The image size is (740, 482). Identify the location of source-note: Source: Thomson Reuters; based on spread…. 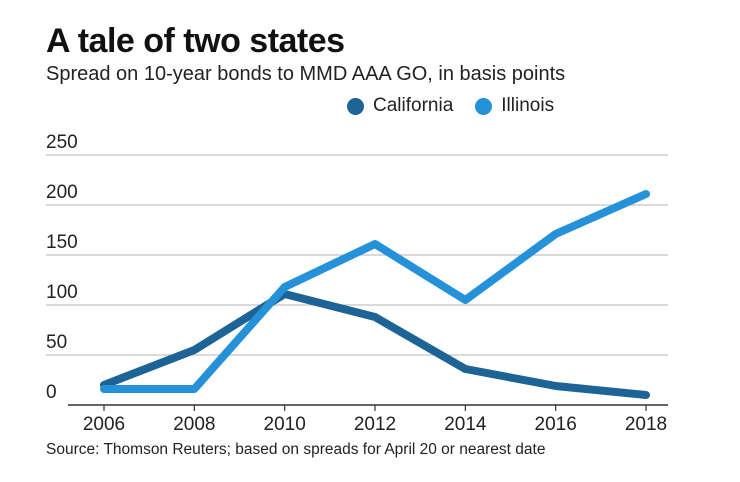
(296, 449).